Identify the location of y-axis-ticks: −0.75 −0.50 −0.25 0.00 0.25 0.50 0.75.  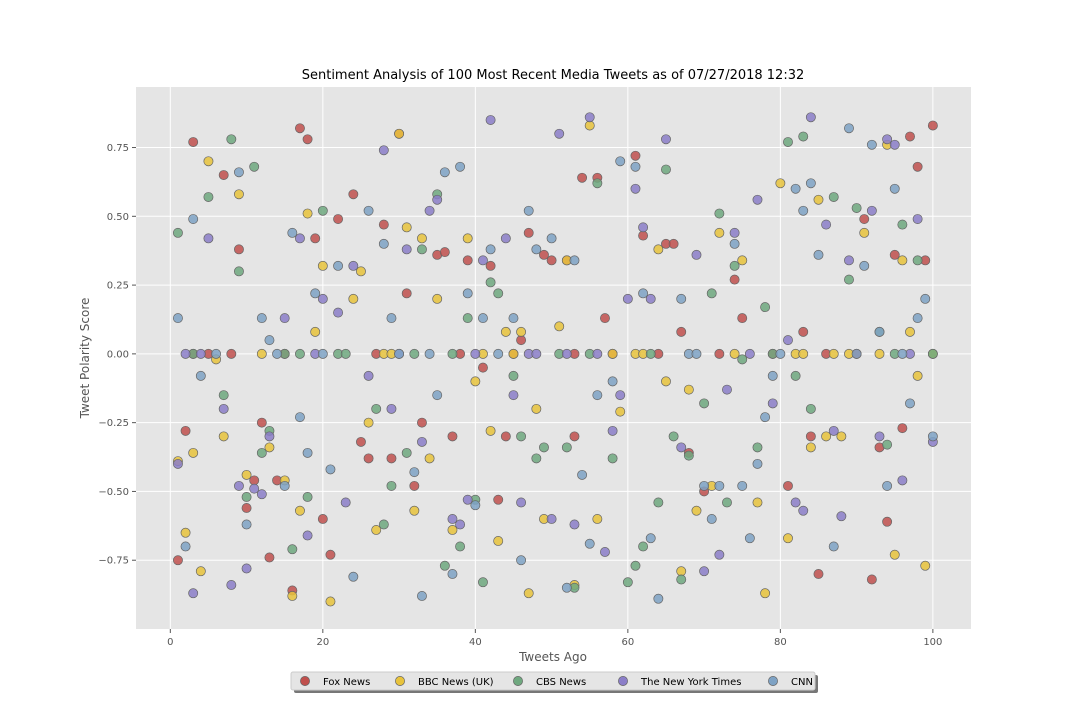
(117, 355).